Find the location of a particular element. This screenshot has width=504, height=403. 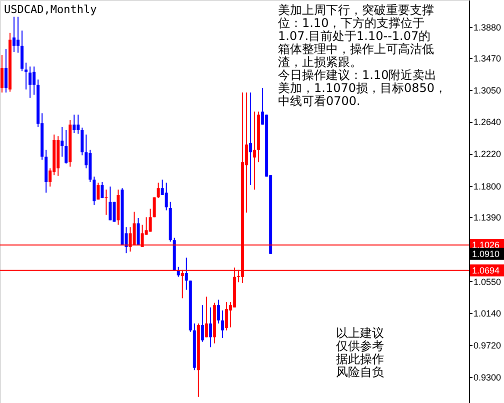

annotation: 美加上周下行，突破重要支撑位：1.10，下方的支撑位于1.07.目前处于1.10--1.07的箱体整理中，操作上可高沽低渣，止损紧跟。 is located at coordinates (356, 36).